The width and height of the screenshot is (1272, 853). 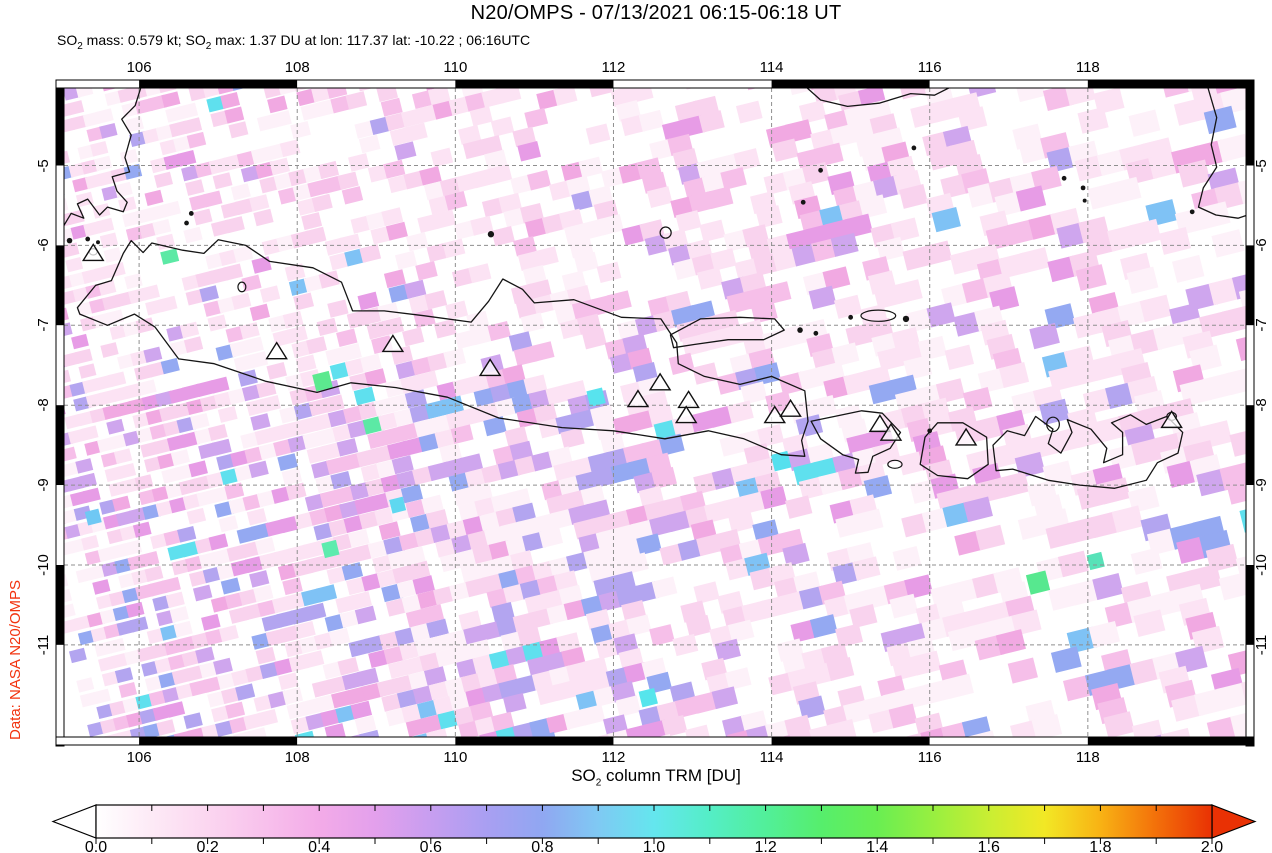 What do you see at coordinates (60, 285) in the screenshot?
I see `map-frame-left` at bounding box center [60, 285].